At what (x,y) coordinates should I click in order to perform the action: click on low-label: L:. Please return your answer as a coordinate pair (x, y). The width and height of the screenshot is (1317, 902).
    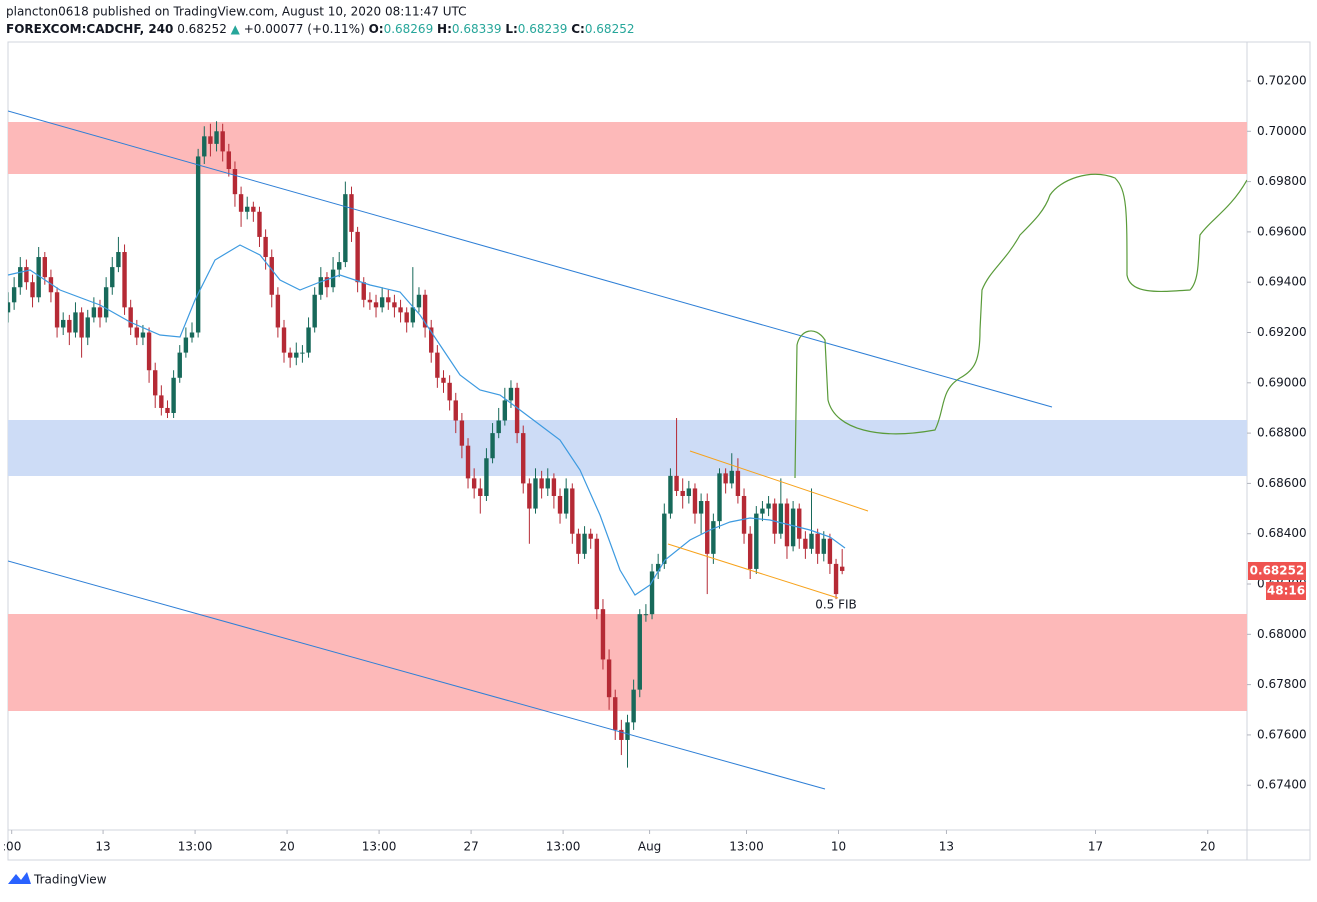
    Looking at the image, I should click on (511, 29).